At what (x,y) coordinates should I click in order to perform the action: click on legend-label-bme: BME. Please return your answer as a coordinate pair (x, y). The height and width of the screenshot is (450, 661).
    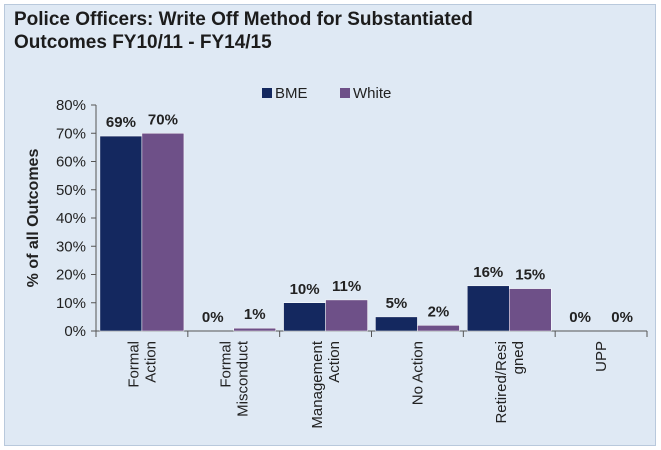
    Looking at the image, I should click on (291, 93).